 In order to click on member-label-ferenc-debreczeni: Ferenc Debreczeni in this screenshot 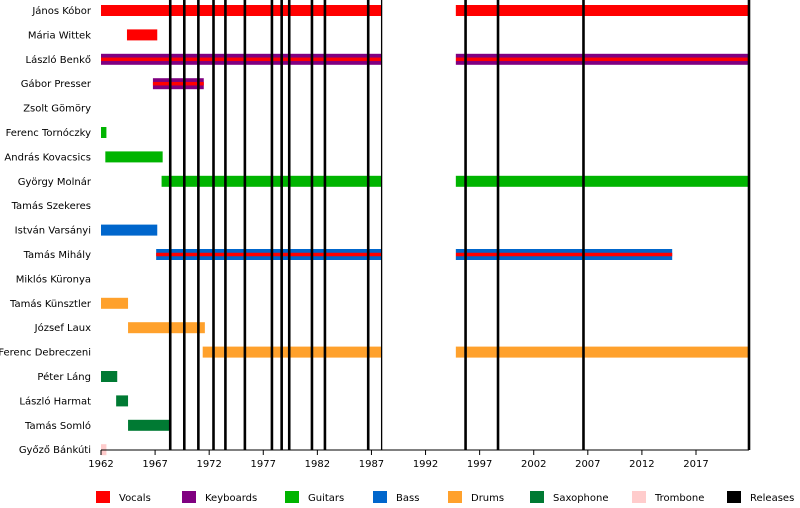, I will do `click(45, 353)`.